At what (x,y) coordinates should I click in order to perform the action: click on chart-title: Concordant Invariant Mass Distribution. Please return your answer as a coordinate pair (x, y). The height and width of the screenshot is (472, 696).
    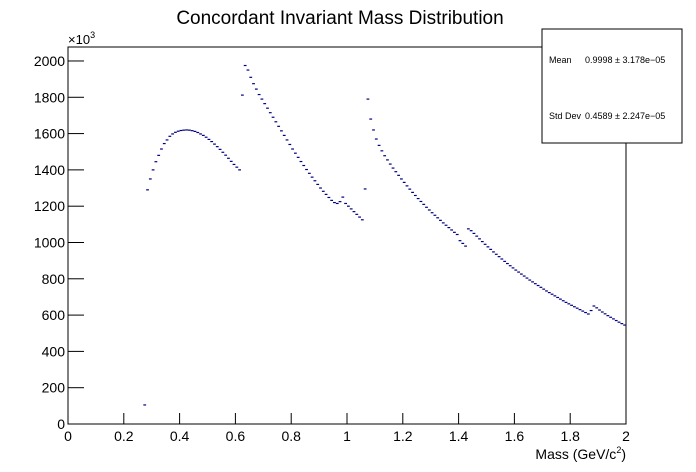
    Looking at the image, I should click on (339, 18).